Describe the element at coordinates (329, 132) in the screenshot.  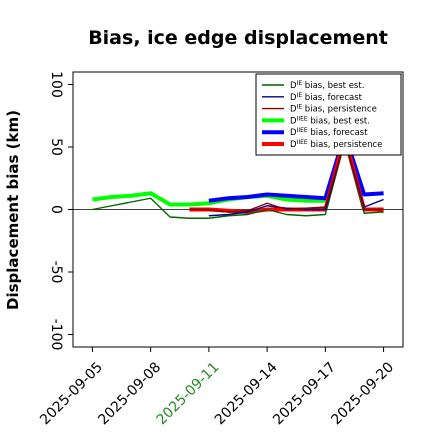
I see `legend-entry: DIIEE bias, forecast` at that location.